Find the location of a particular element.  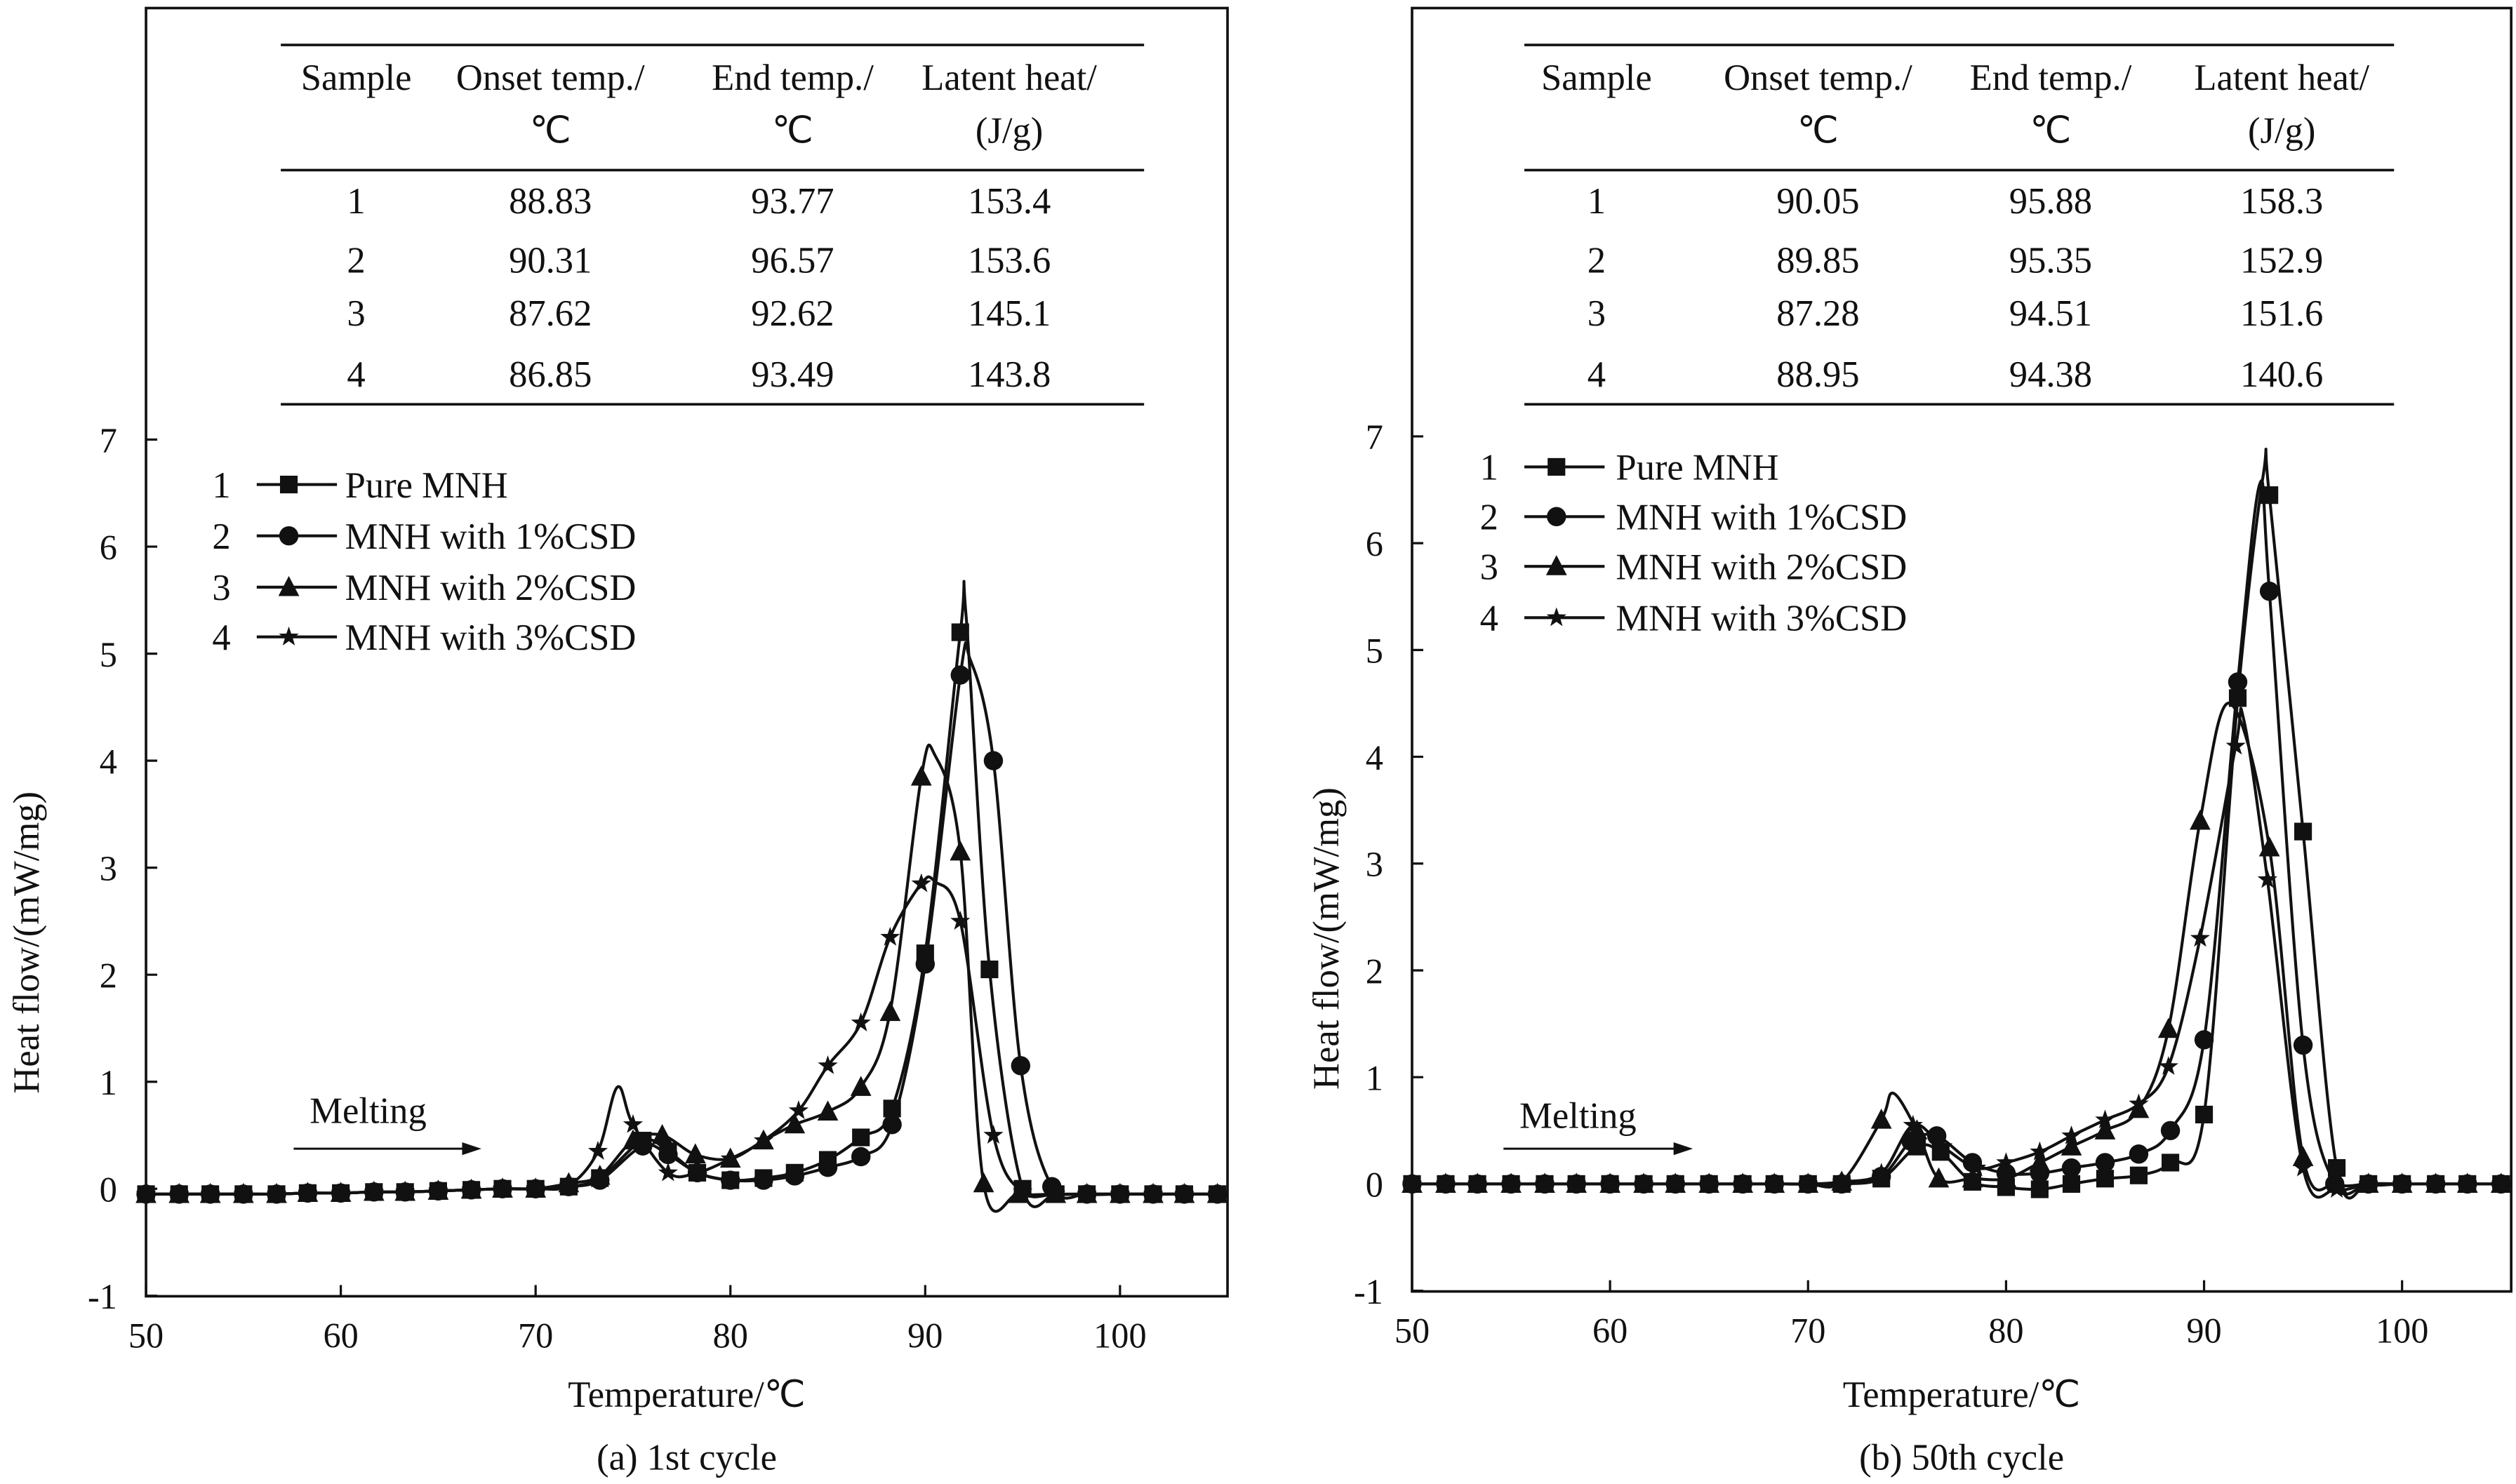

legend-number: 3 is located at coordinates (221, 588).